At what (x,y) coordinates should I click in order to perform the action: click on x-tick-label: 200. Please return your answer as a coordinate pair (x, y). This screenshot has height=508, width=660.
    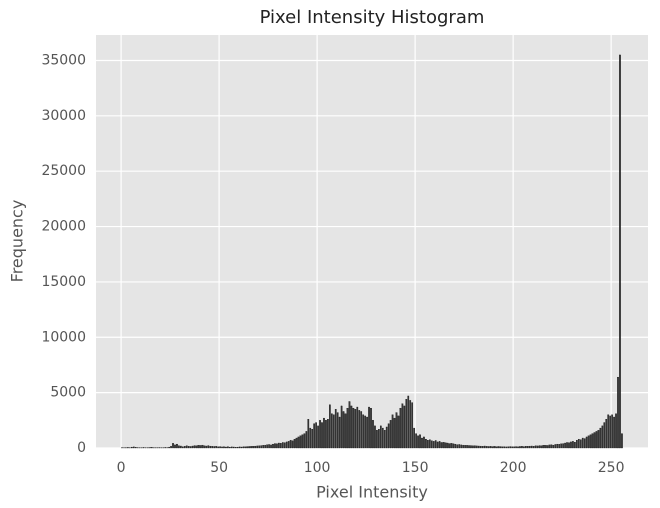
    Looking at the image, I should click on (513, 468).